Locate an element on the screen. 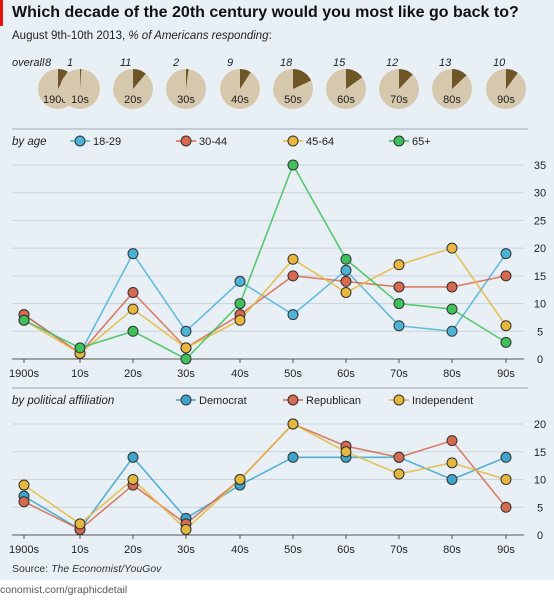 This screenshot has height=600, width=554. point-30-44-80s is located at coordinates (452, 287).